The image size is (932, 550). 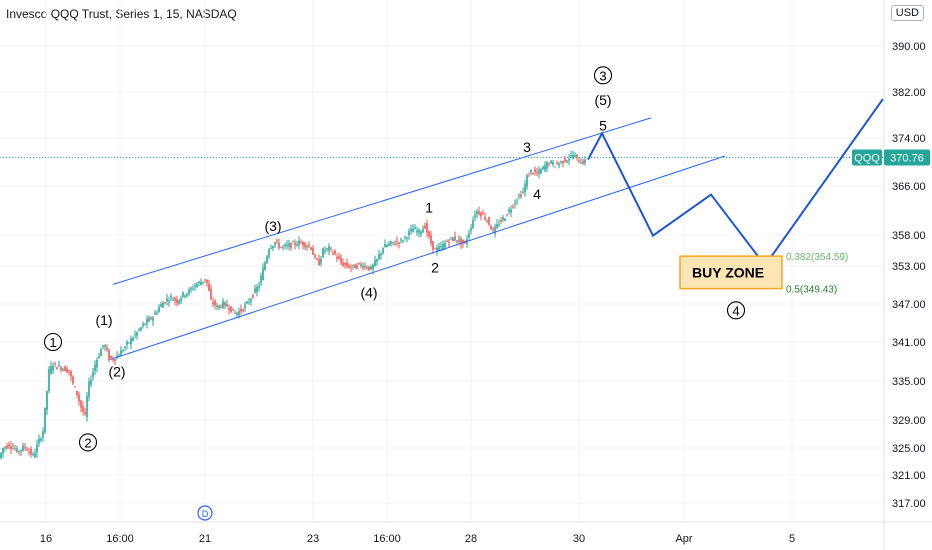 I want to click on price-tick-label: 382.00, so click(x=909, y=93).